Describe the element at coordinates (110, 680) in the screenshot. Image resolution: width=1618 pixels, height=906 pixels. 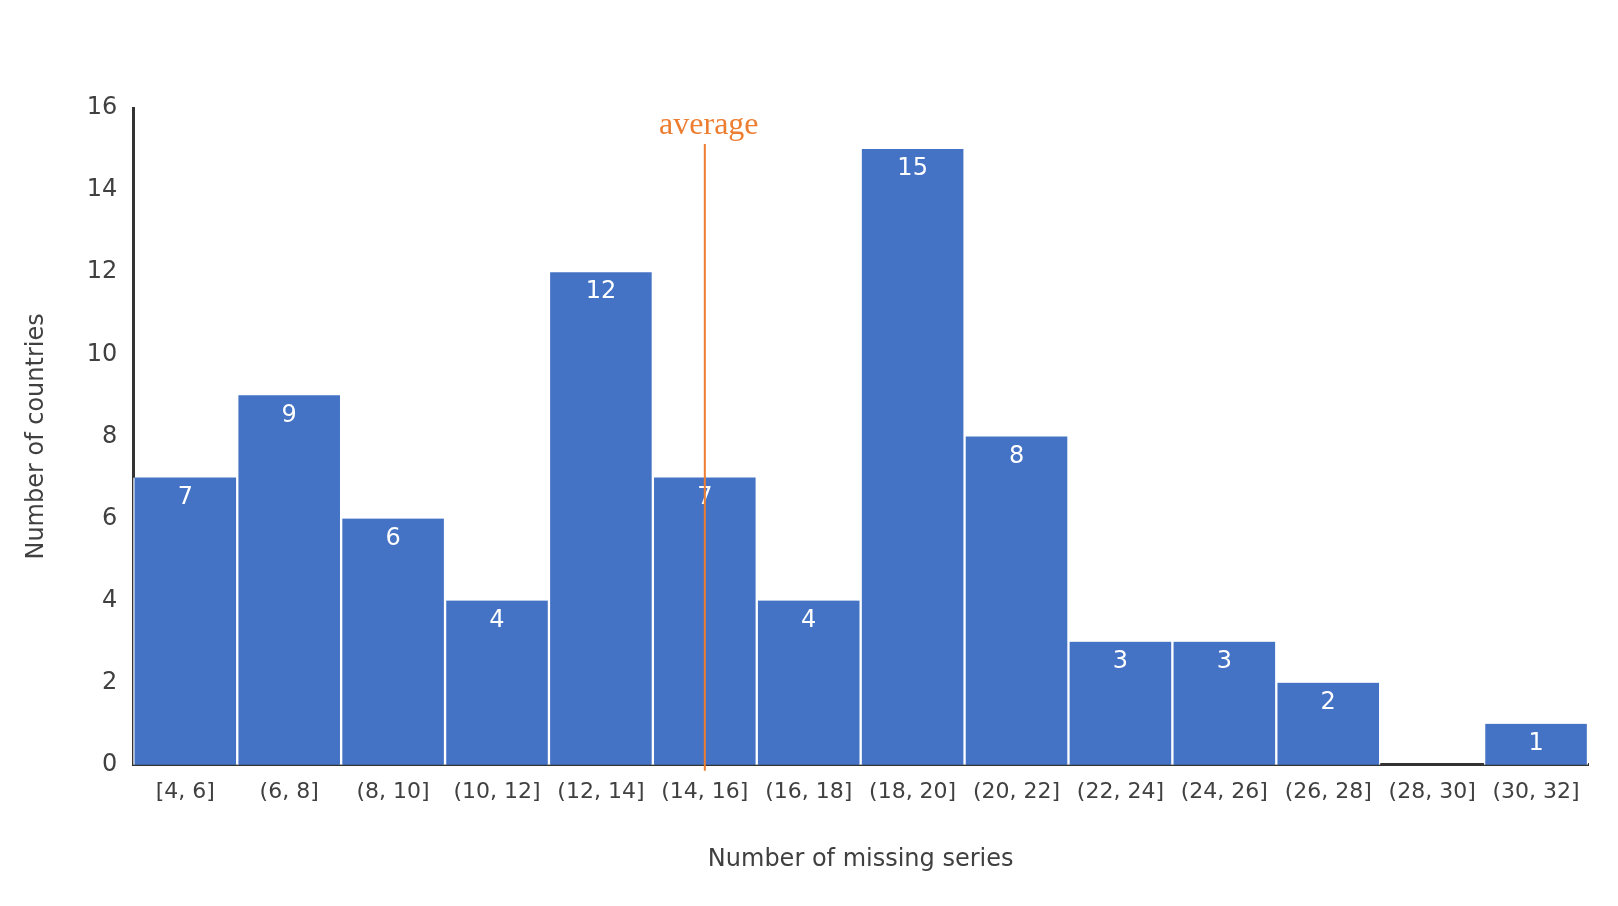
I see `y-tick-label: 2` at that location.